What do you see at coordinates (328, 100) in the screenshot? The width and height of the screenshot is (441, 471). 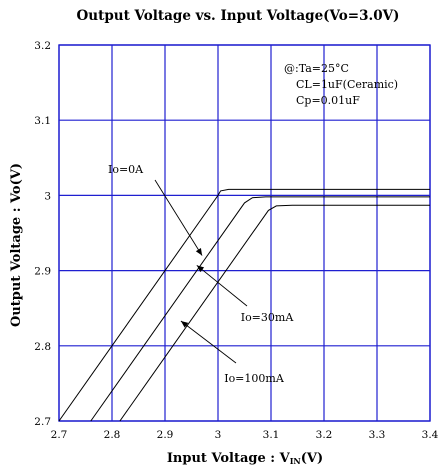 I see `condition-cp: Cp=0.01uF` at bounding box center [328, 100].